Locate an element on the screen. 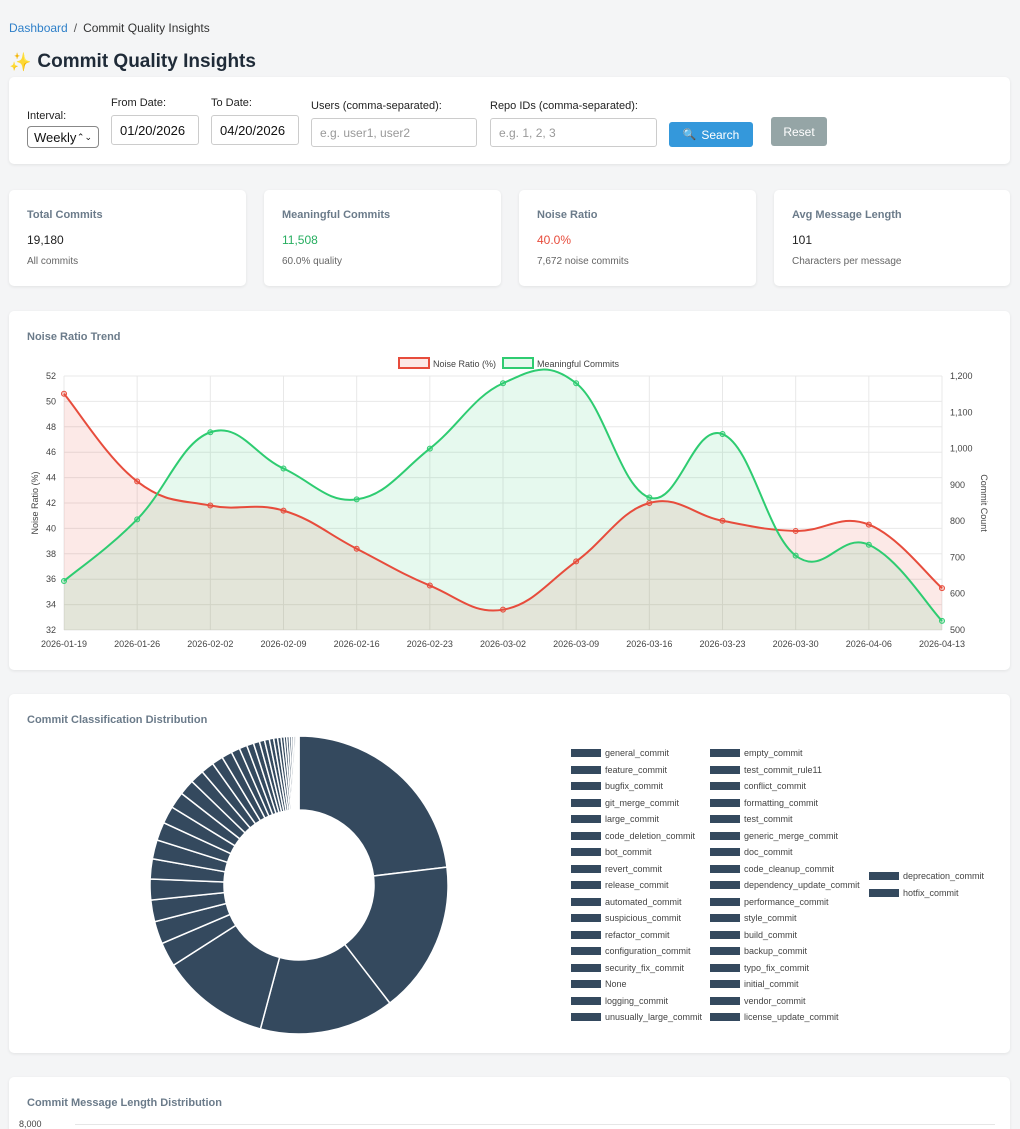 Image resolution: width=1020 pixels, height=1129 pixels. users-label: Users (comma-separated): is located at coordinates (376, 106).